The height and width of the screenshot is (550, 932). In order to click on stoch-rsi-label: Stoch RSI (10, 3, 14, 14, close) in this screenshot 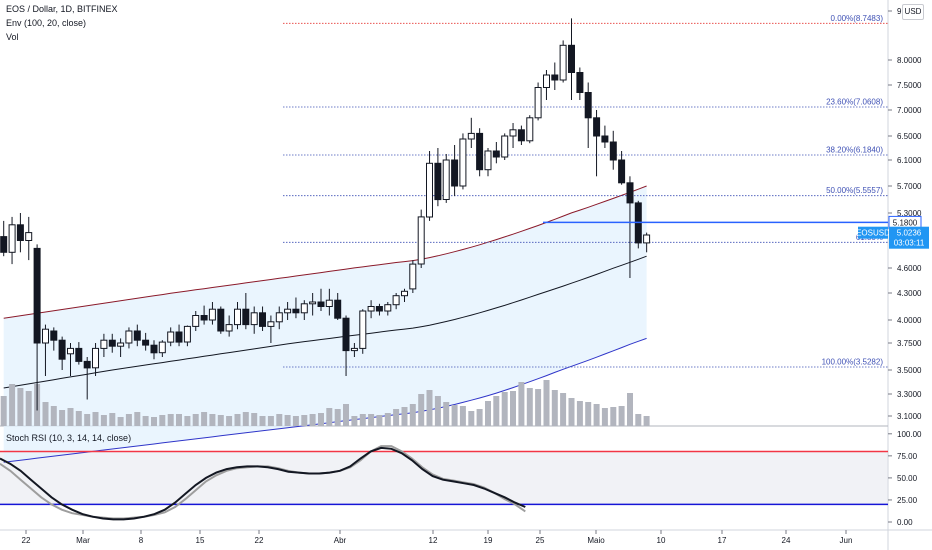, I will do `click(69, 438)`.